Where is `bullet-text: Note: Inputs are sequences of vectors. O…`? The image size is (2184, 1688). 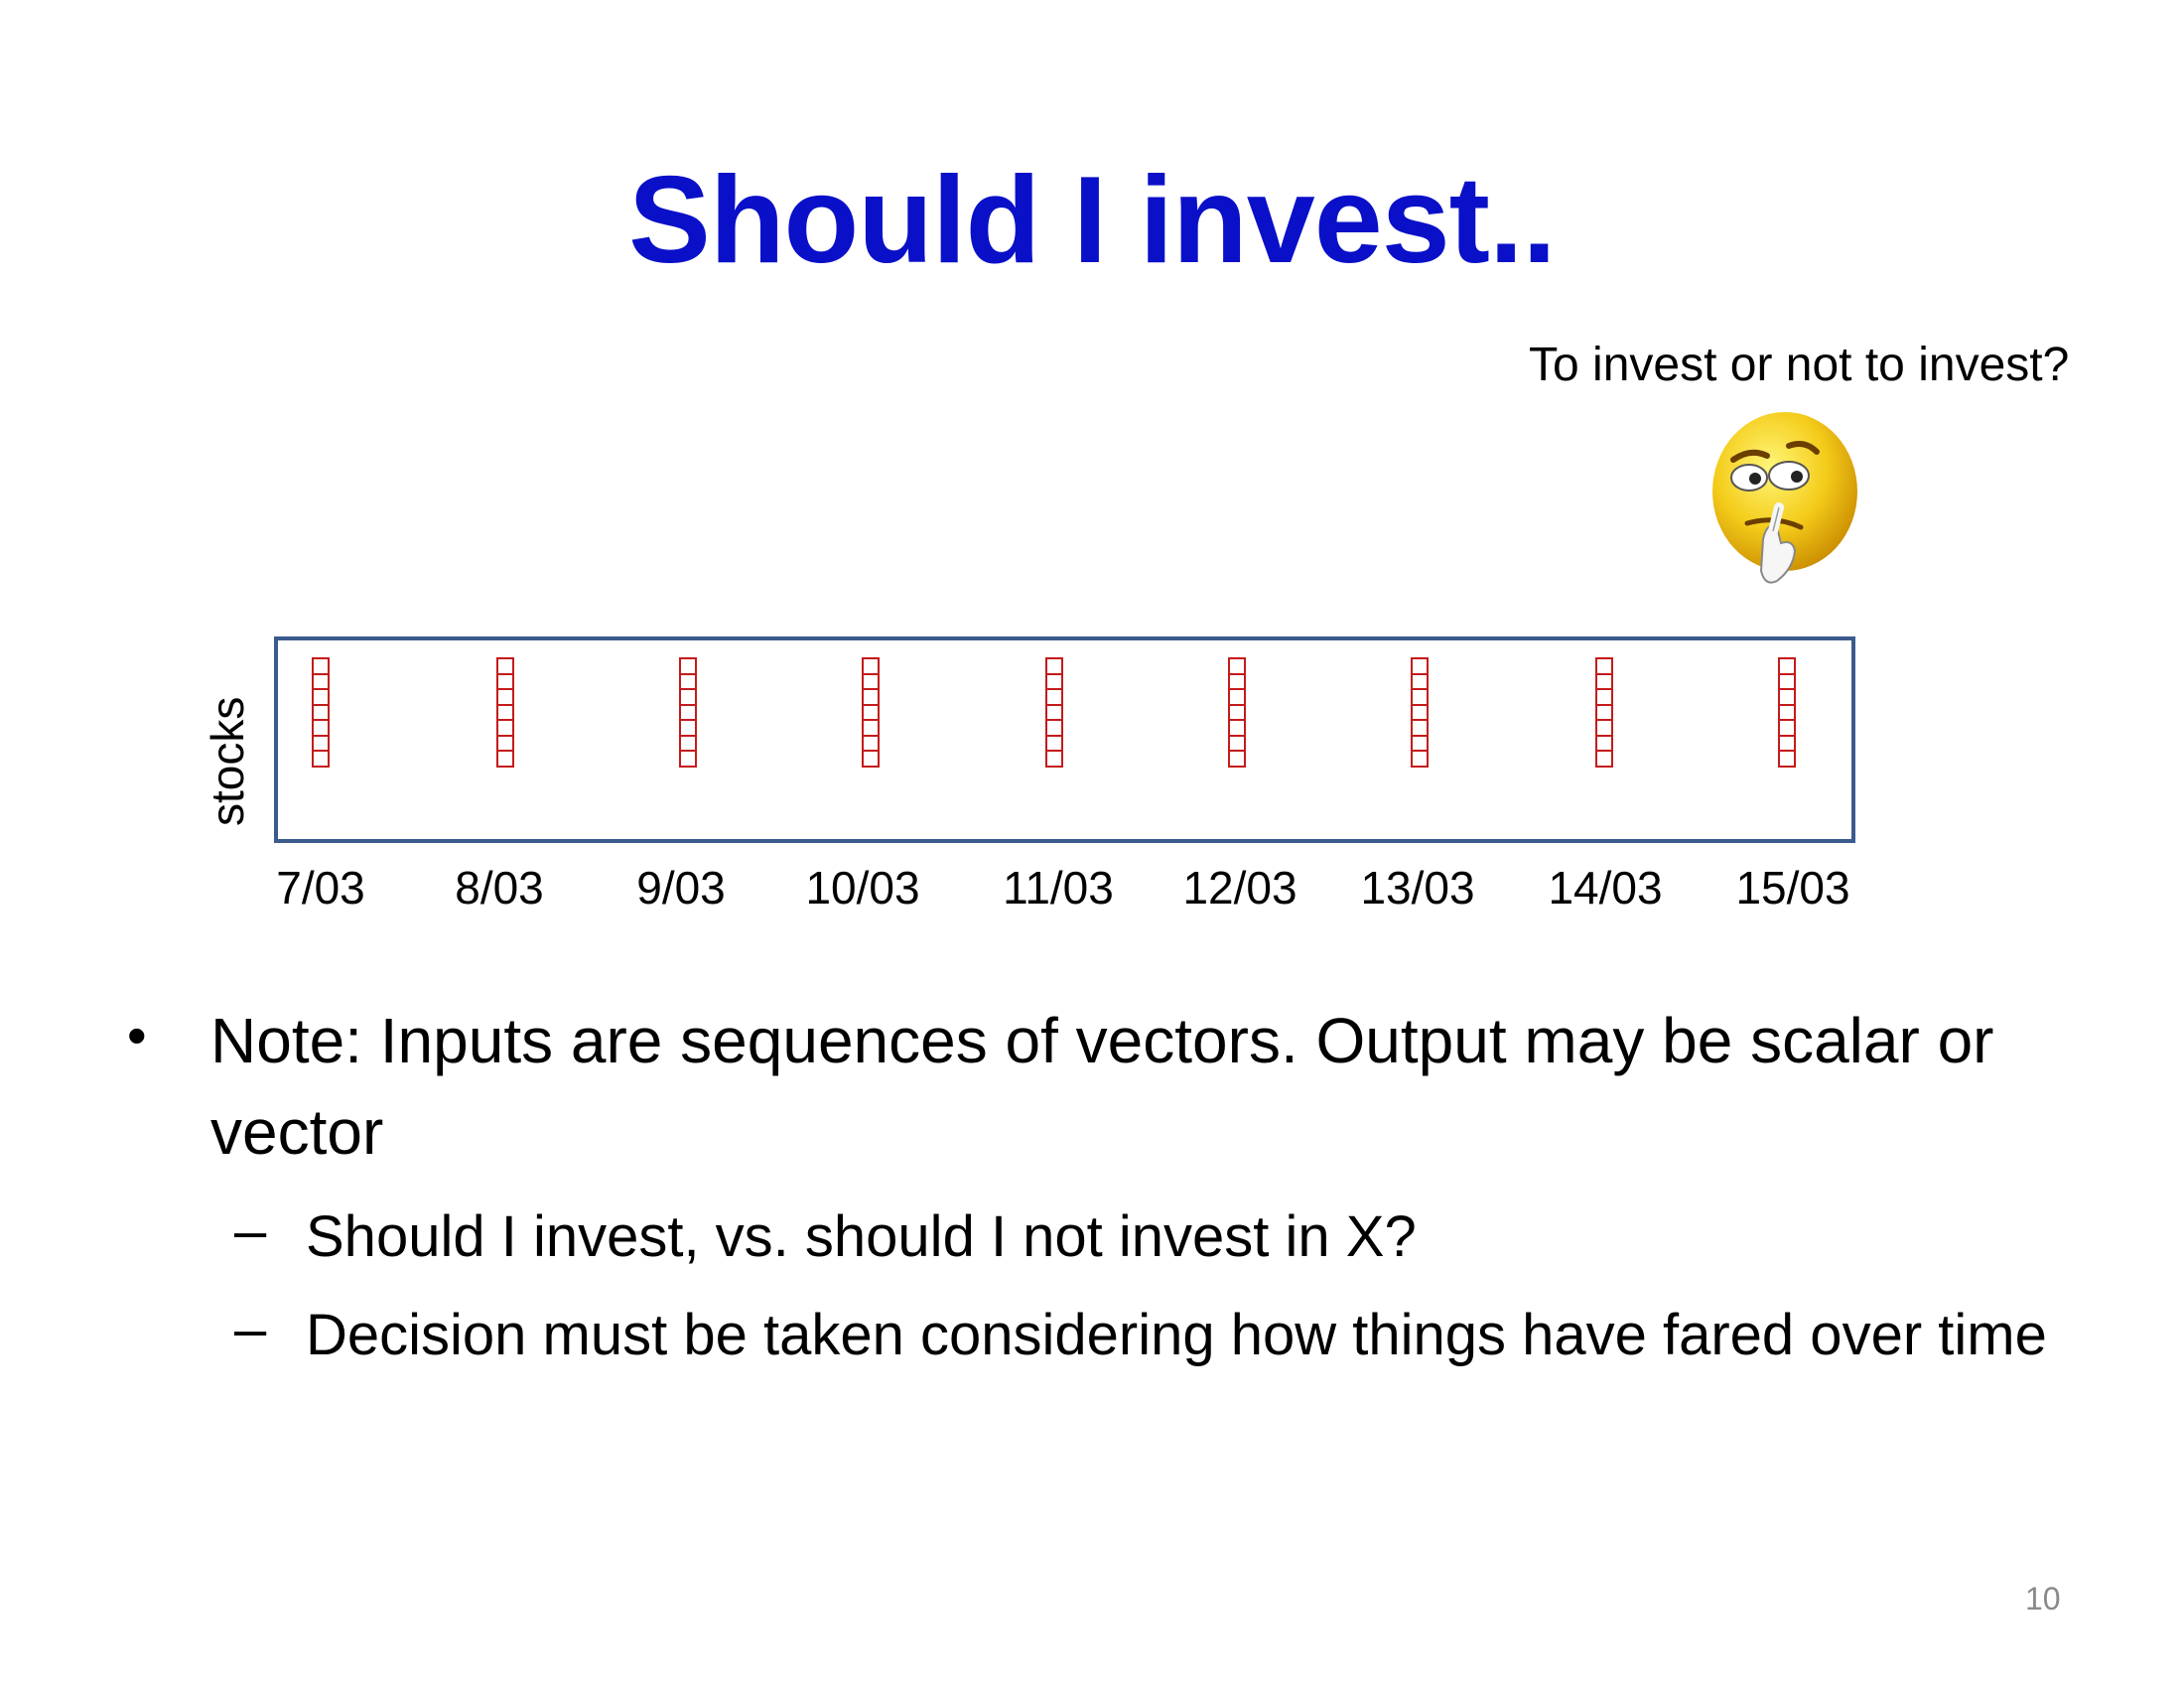
bullet-text: Note: Inputs are sequences of vectors. O… is located at coordinates (1102, 1086).